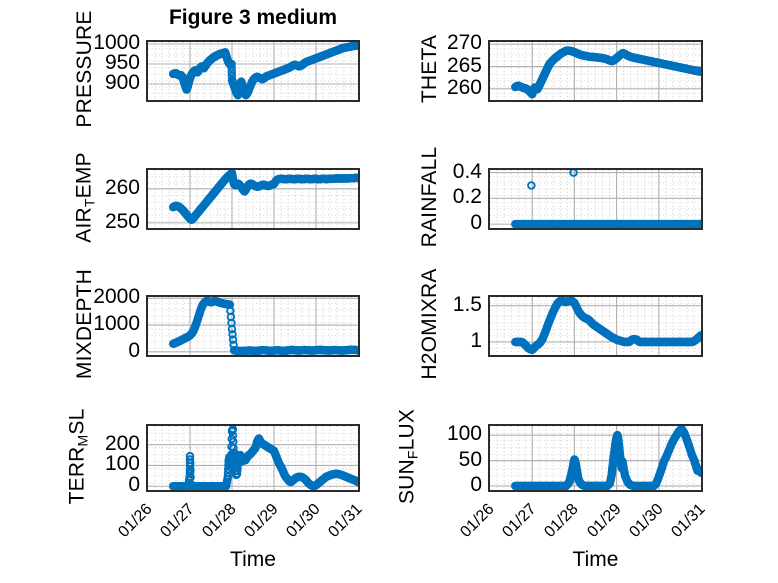 This screenshot has height=583, width=778. I want to click on ytick-mixdepth-2: 2000, so click(116, 297).